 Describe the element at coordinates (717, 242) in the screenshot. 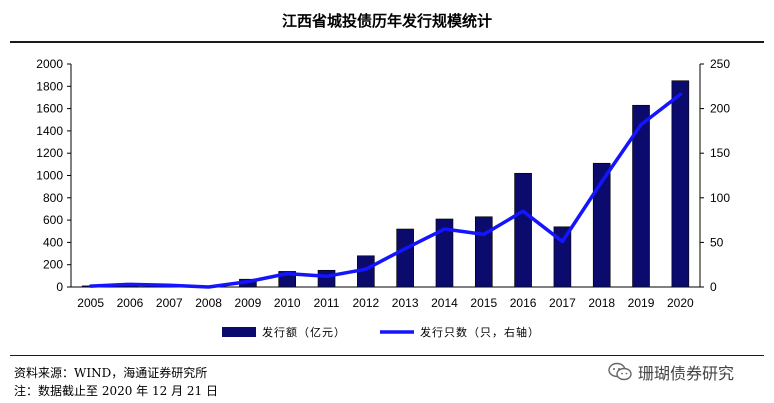

I see `right-tick-label: 50` at that location.